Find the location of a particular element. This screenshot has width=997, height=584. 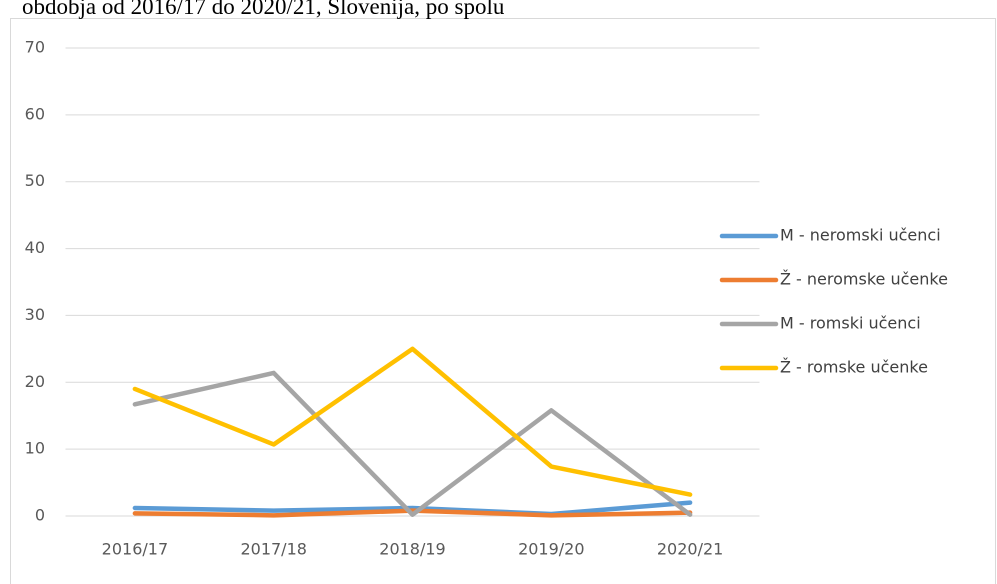

y-tick-label: 70 is located at coordinates (35, 47).